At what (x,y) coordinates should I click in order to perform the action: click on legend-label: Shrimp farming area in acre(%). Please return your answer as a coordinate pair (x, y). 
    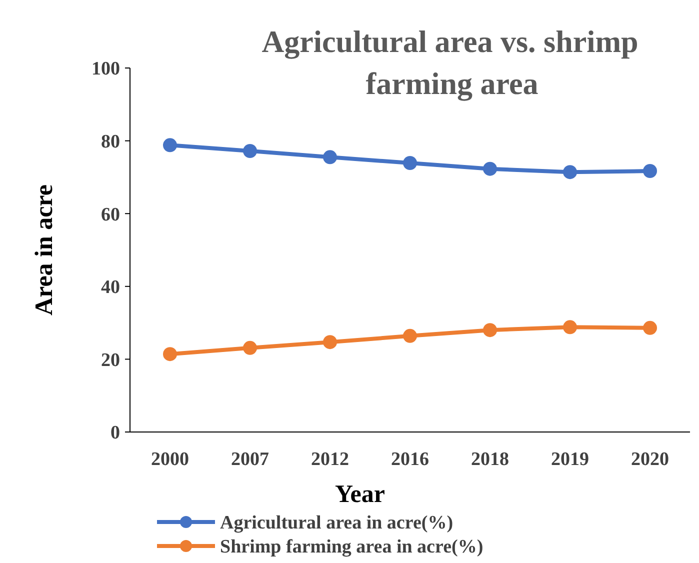
    Looking at the image, I should click on (352, 547).